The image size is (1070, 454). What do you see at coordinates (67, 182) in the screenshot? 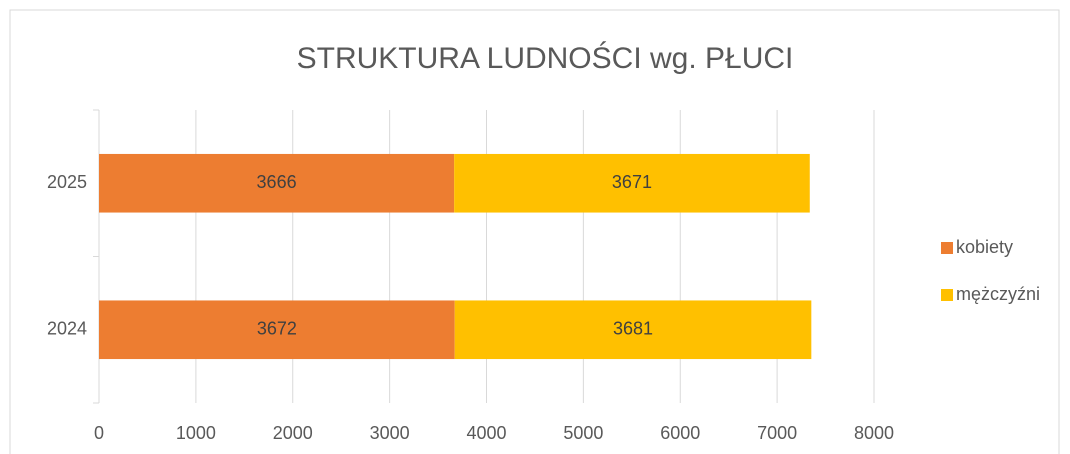
I see `y-tick-label: 2025` at bounding box center [67, 182].